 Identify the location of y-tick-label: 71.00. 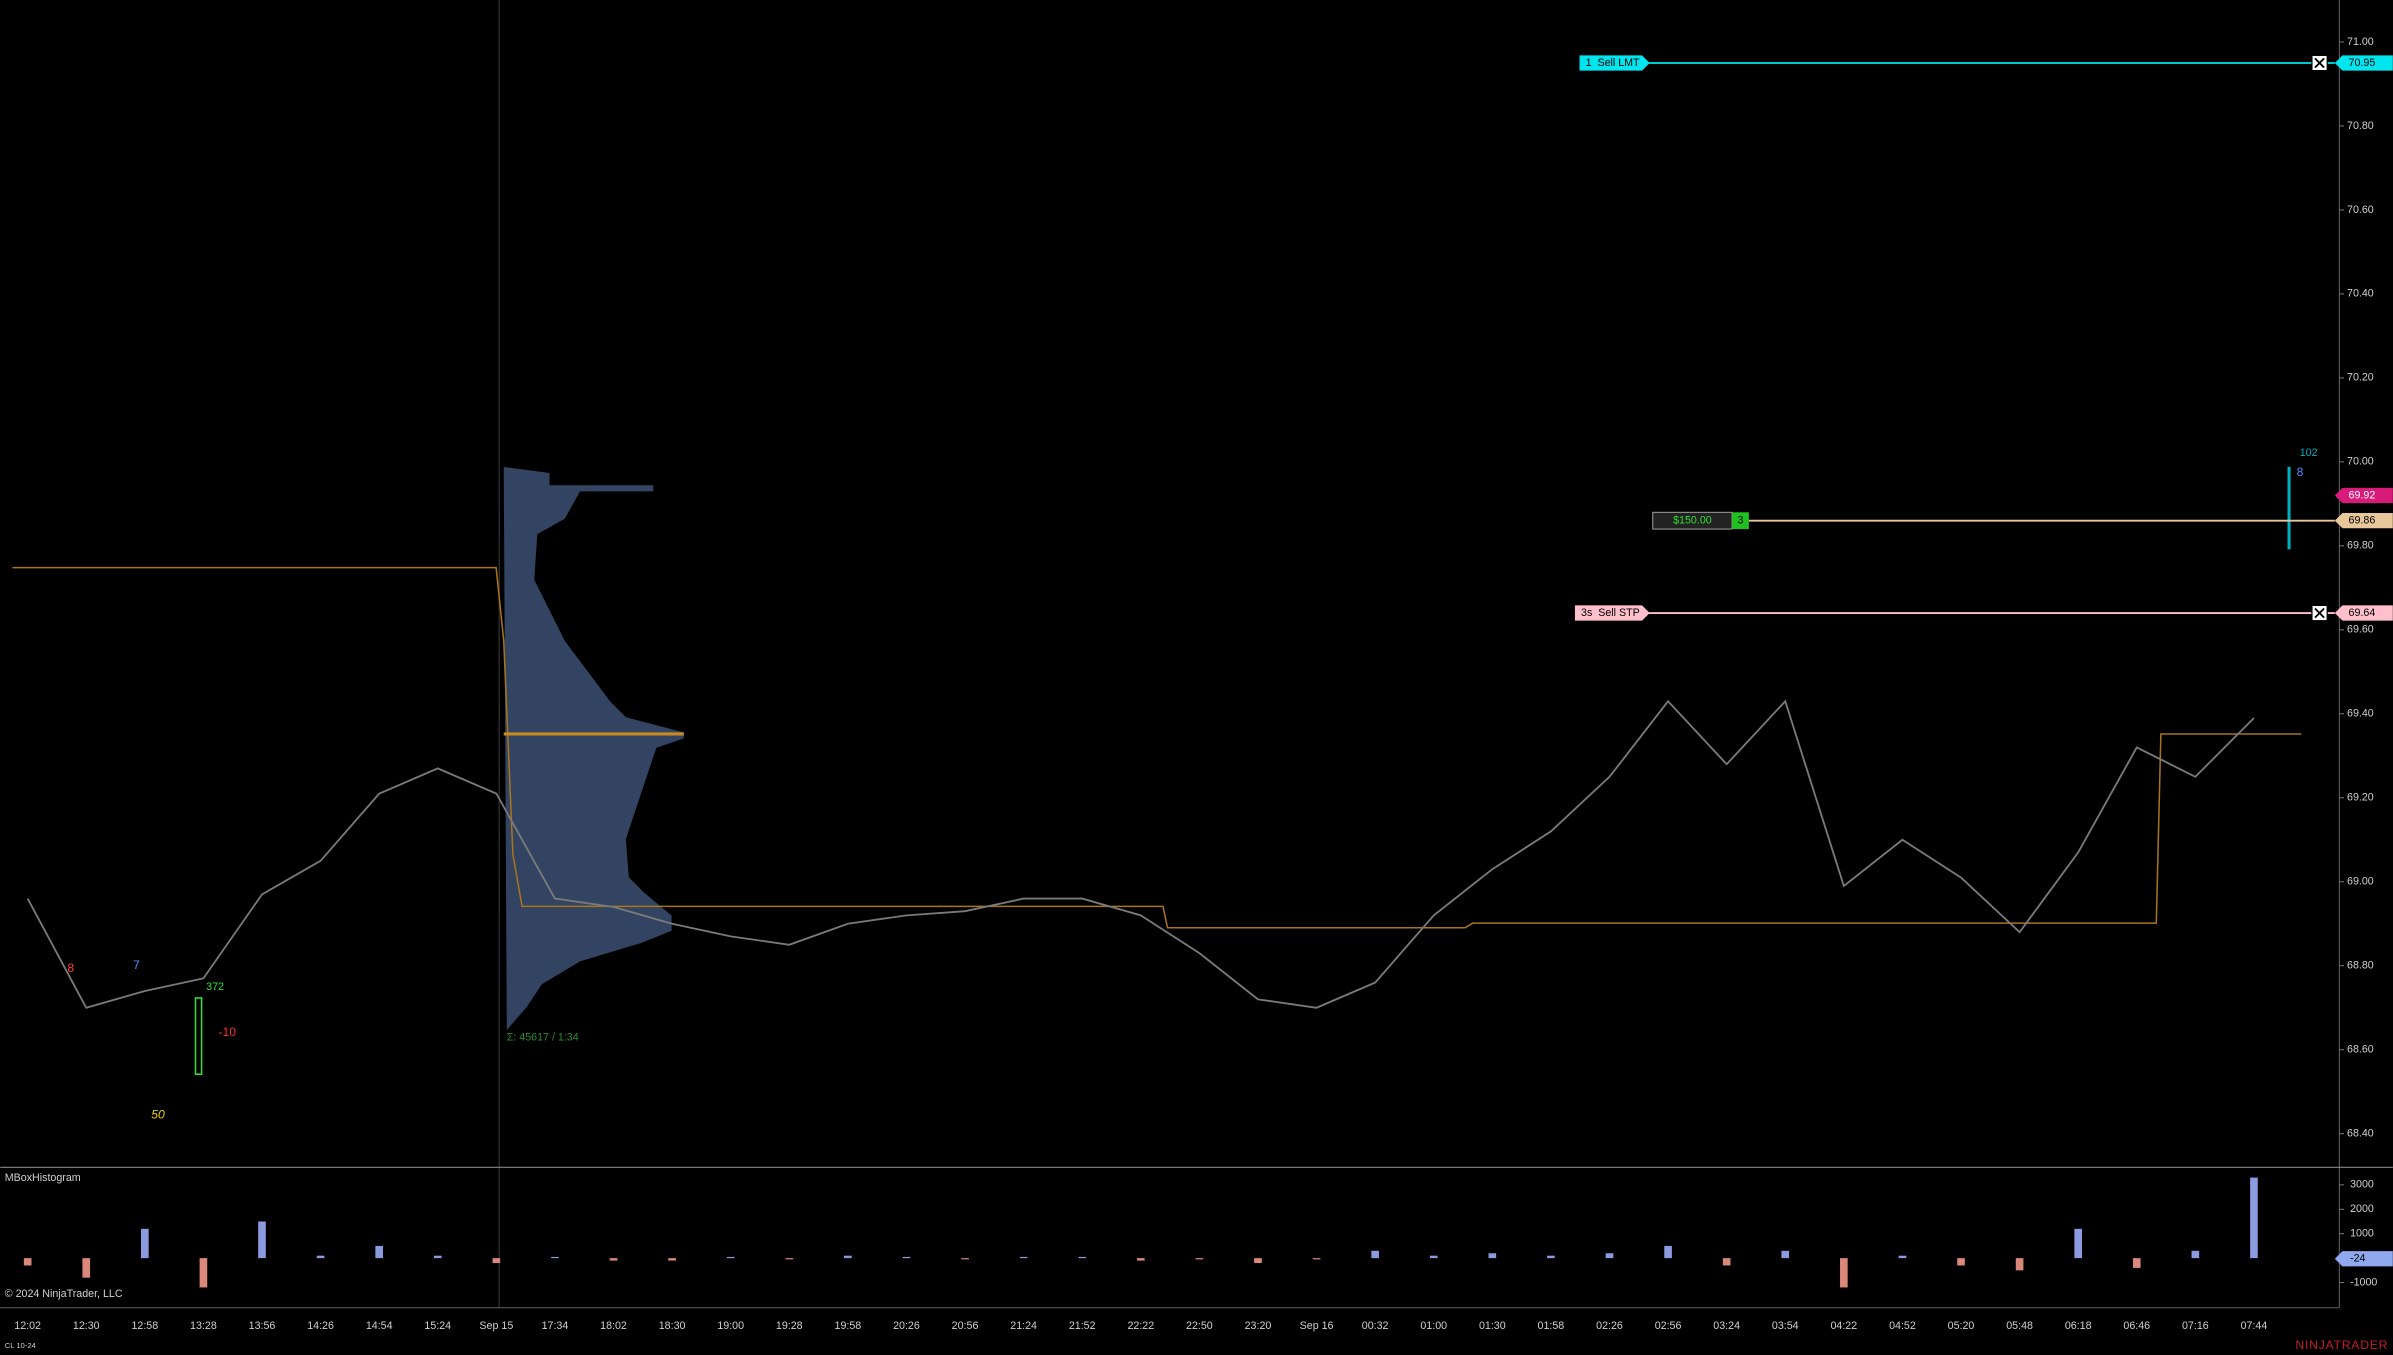
(2360, 42).